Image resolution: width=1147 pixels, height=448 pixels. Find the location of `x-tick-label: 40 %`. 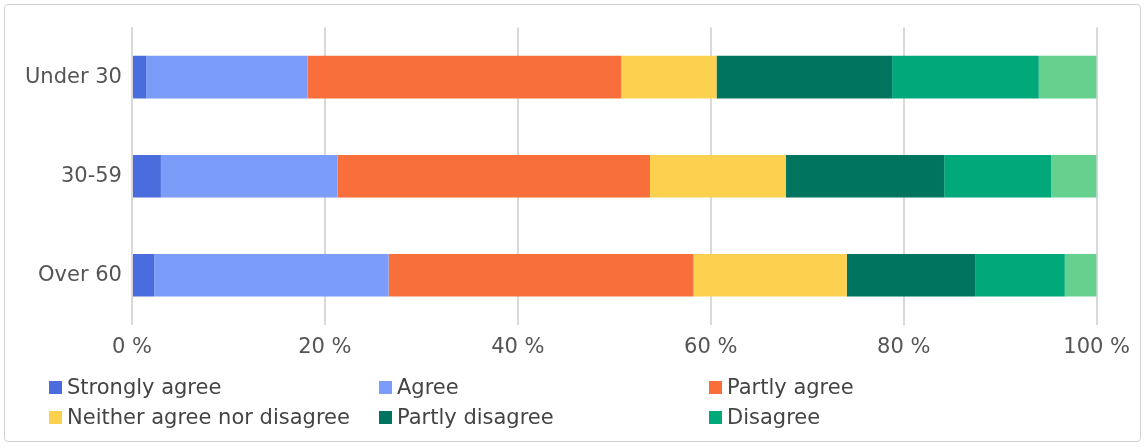

x-tick-label: 40 % is located at coordinates (518, 345).